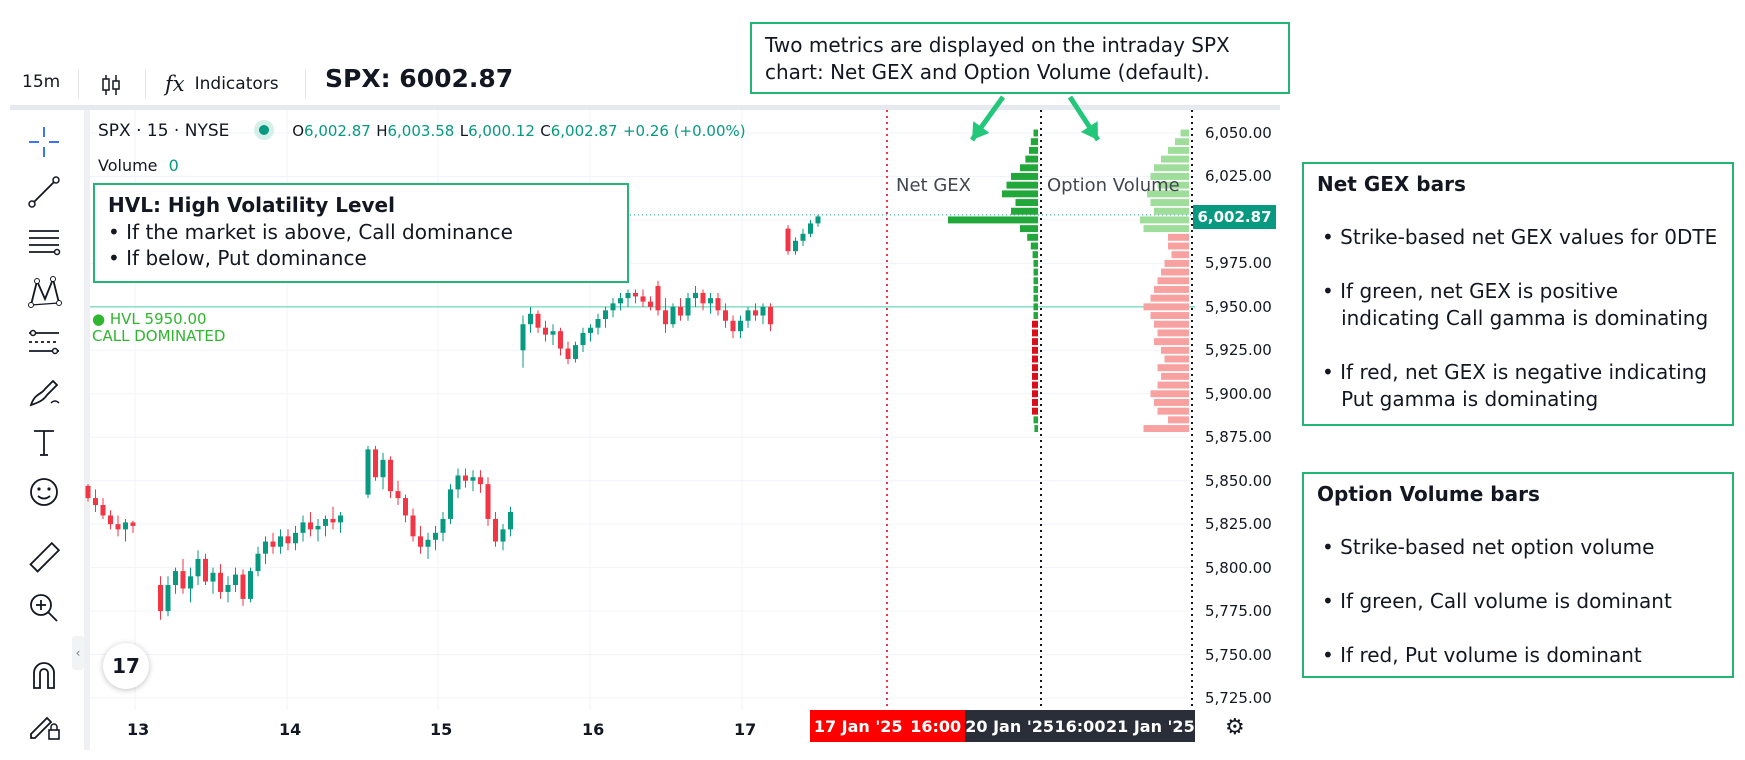 The width and height of the screenshot is (1745, 760). I want to click on ruler-icon, so click(44, 558).